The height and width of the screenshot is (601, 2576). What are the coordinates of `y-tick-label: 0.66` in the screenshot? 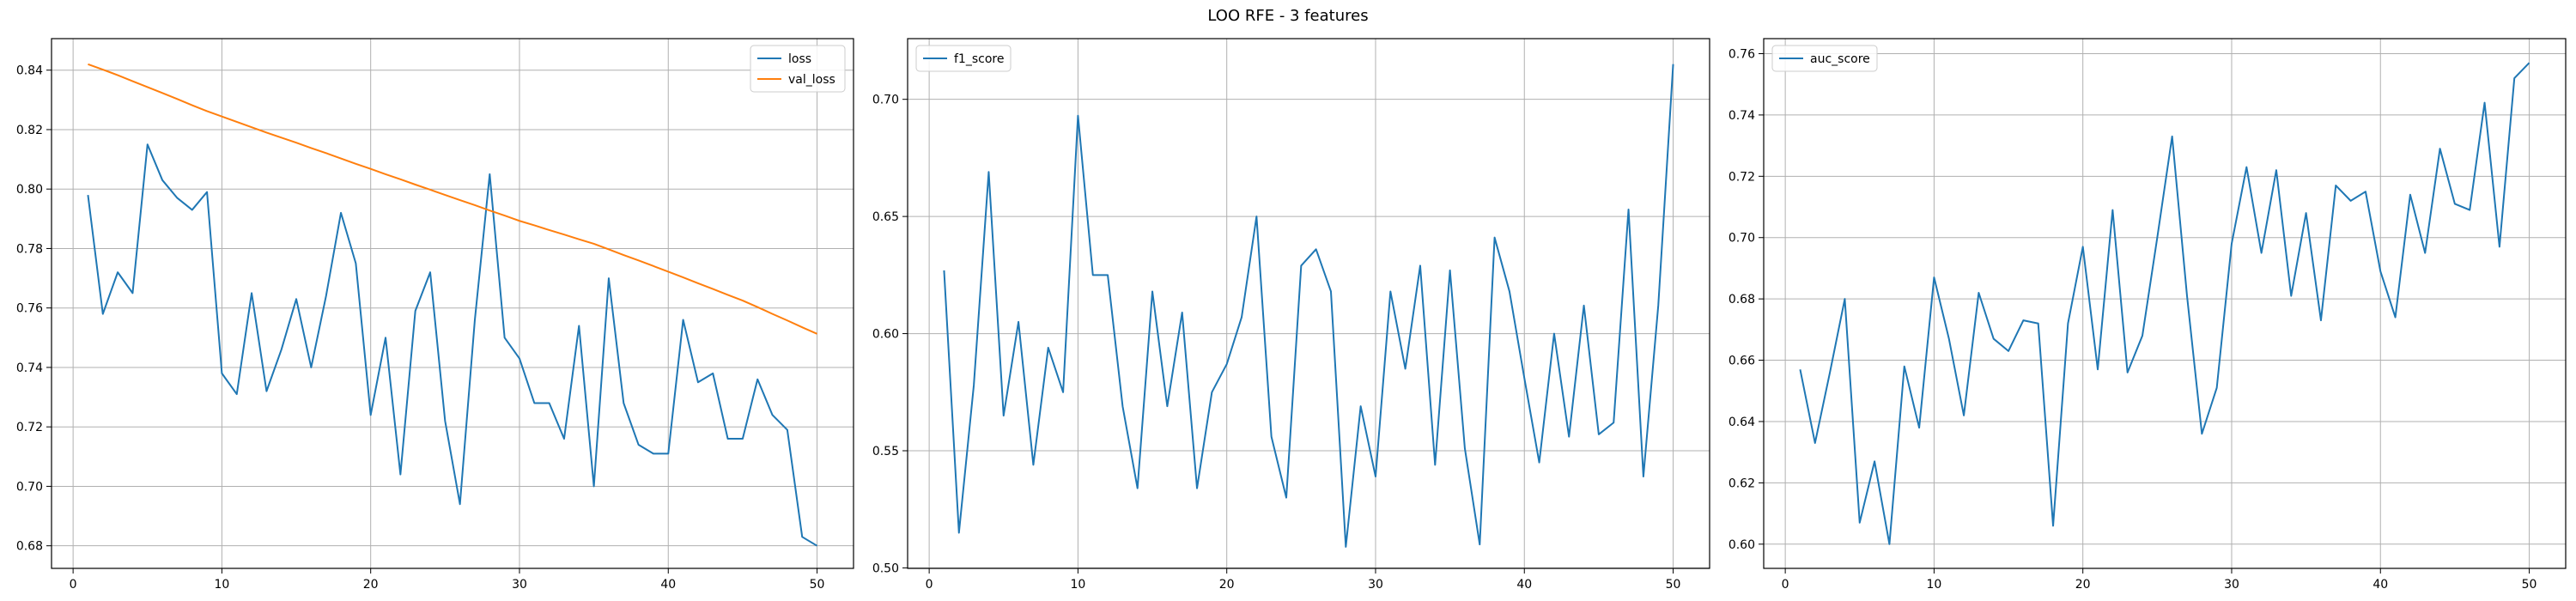 It's located at (1741, 361).